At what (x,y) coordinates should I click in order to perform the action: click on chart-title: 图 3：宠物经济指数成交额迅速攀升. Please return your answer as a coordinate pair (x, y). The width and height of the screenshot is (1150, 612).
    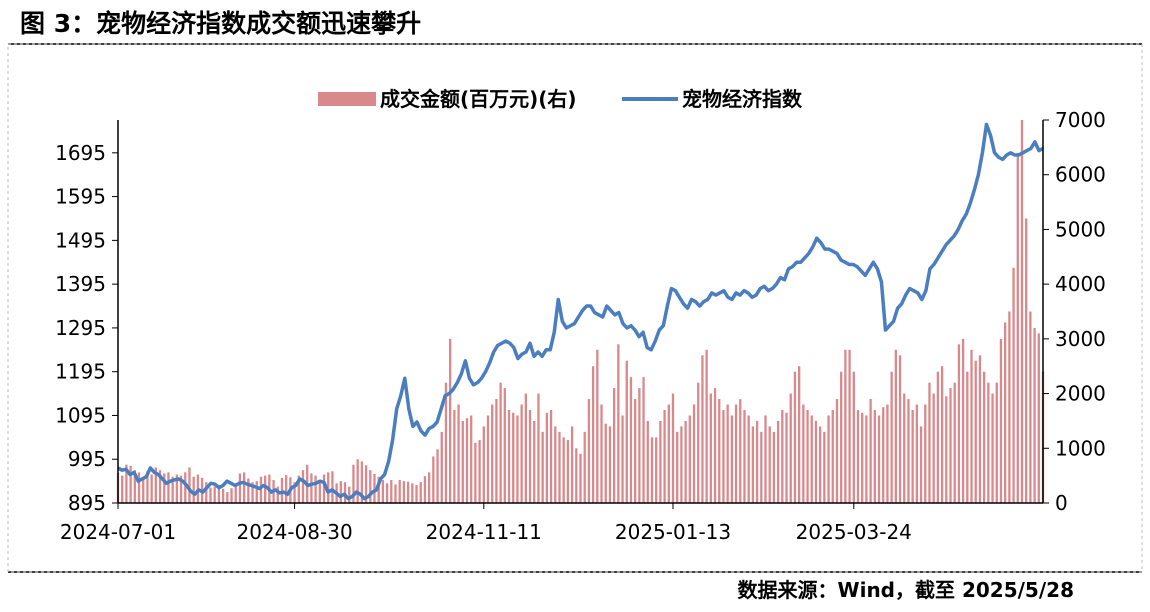
    Looking at the image, I should click on (221, 23).